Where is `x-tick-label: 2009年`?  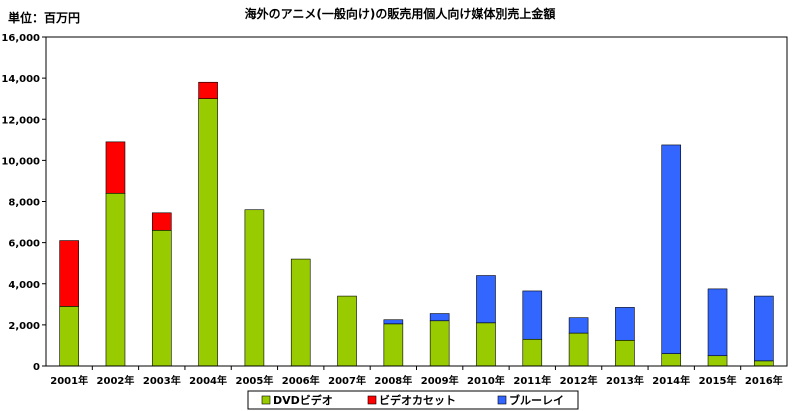
x-tick-label: 2009年 is located at coordinates (440, 380).